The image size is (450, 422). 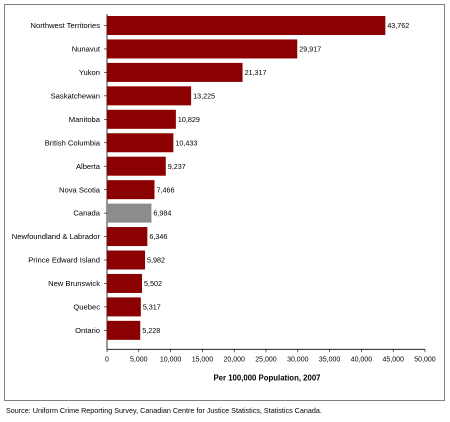 I want to click on category-label: Nunavut, so click(x=86, y=49).